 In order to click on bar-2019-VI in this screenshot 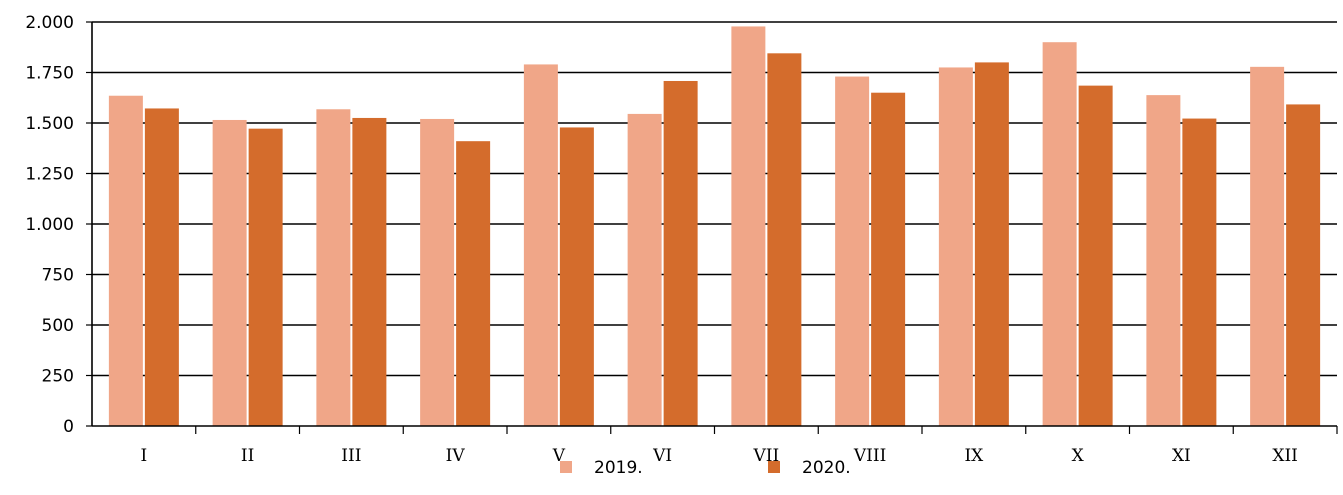, I will do `click(644, 269)`.